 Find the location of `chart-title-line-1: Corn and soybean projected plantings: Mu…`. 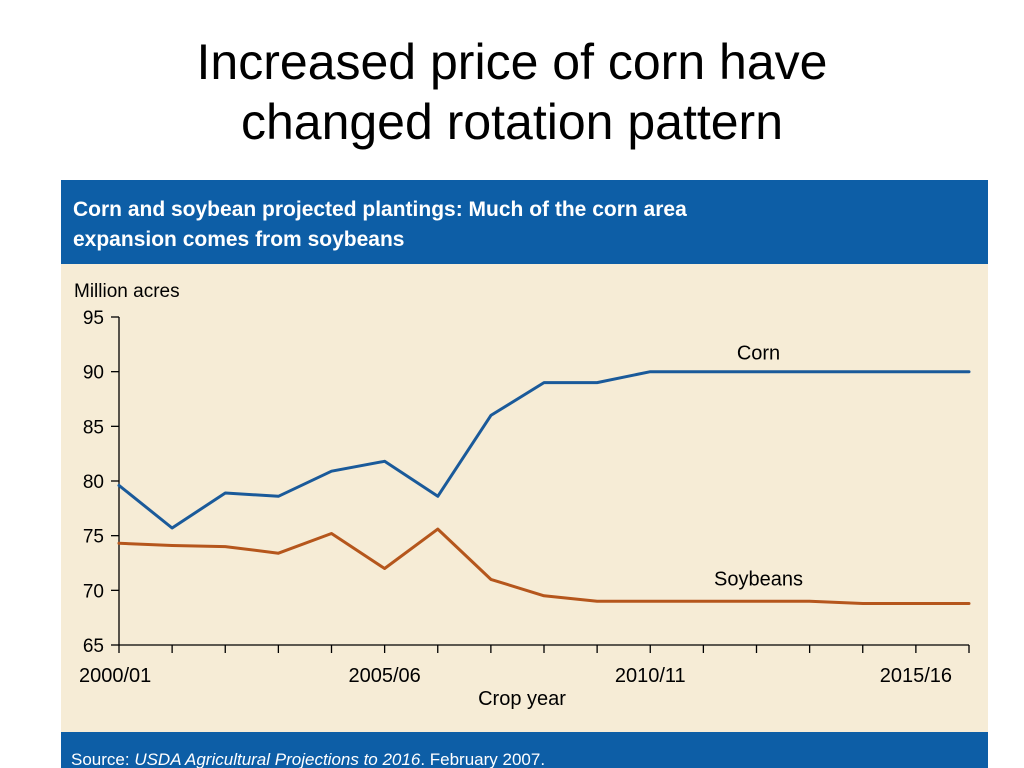

chart-title-line-1: Corn and soybean projected plantings: Mu… is located at coordinates (380, 209).